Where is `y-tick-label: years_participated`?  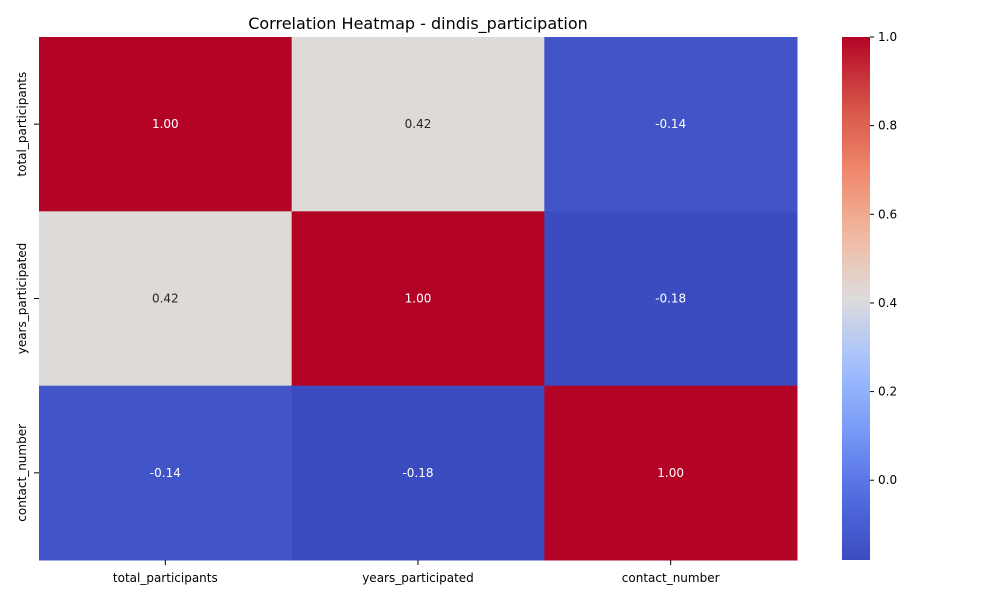
y-tick-label: years_participated is located at coordinates (22, 299).